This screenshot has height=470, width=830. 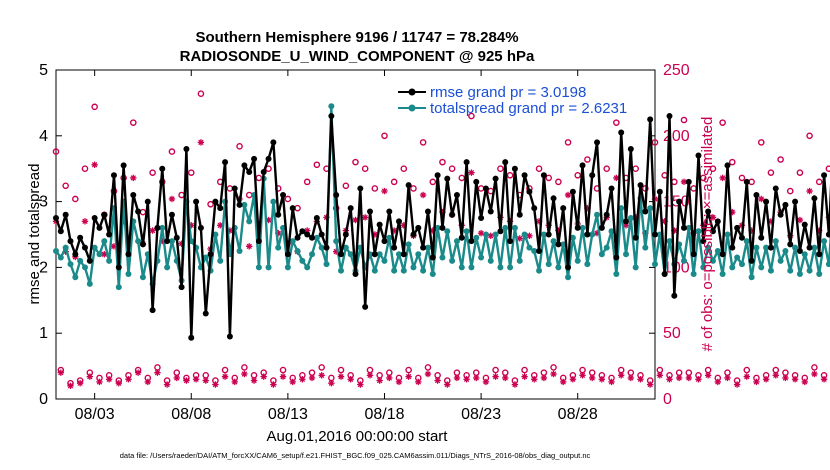 What do you see at coordinates (707, 234) in the screenshot?
I see `y-axis-right-label: # of obs: o=possible; ×=assimilated` at bounding box center [707, 234].